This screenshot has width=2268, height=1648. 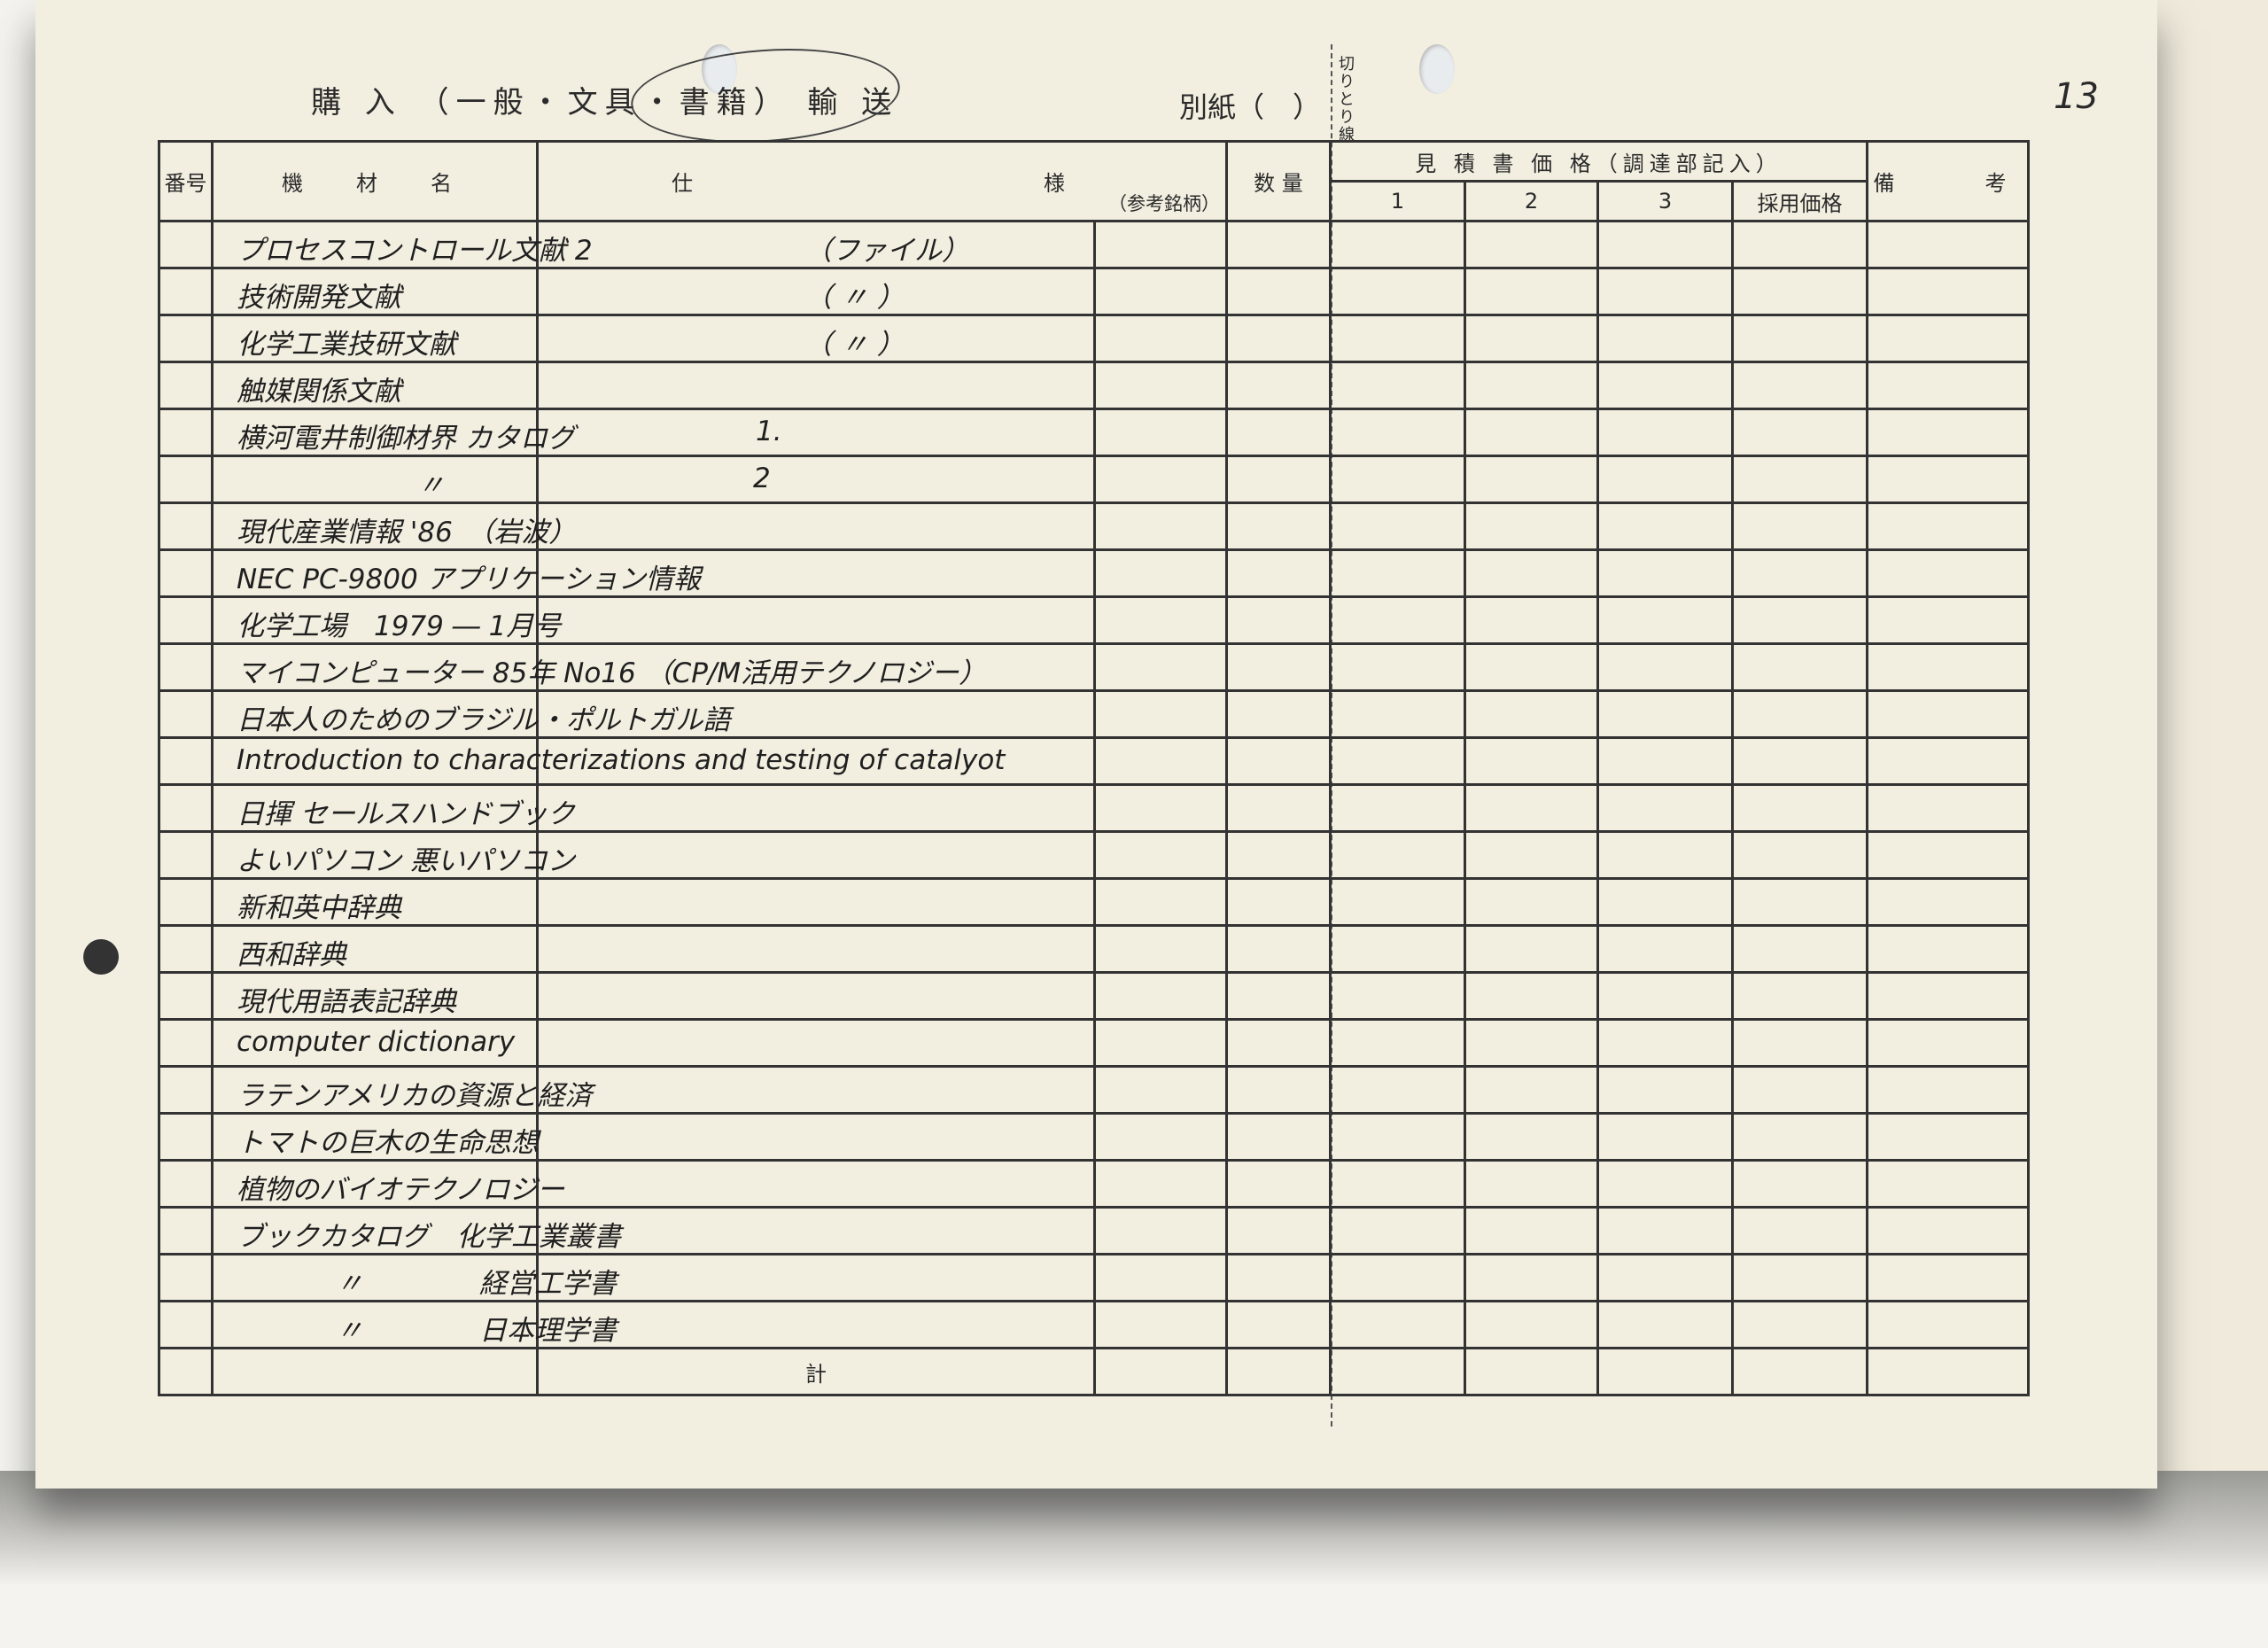 I want to click on name-cell: 触媒関係文献, so click(x=375, y=385).